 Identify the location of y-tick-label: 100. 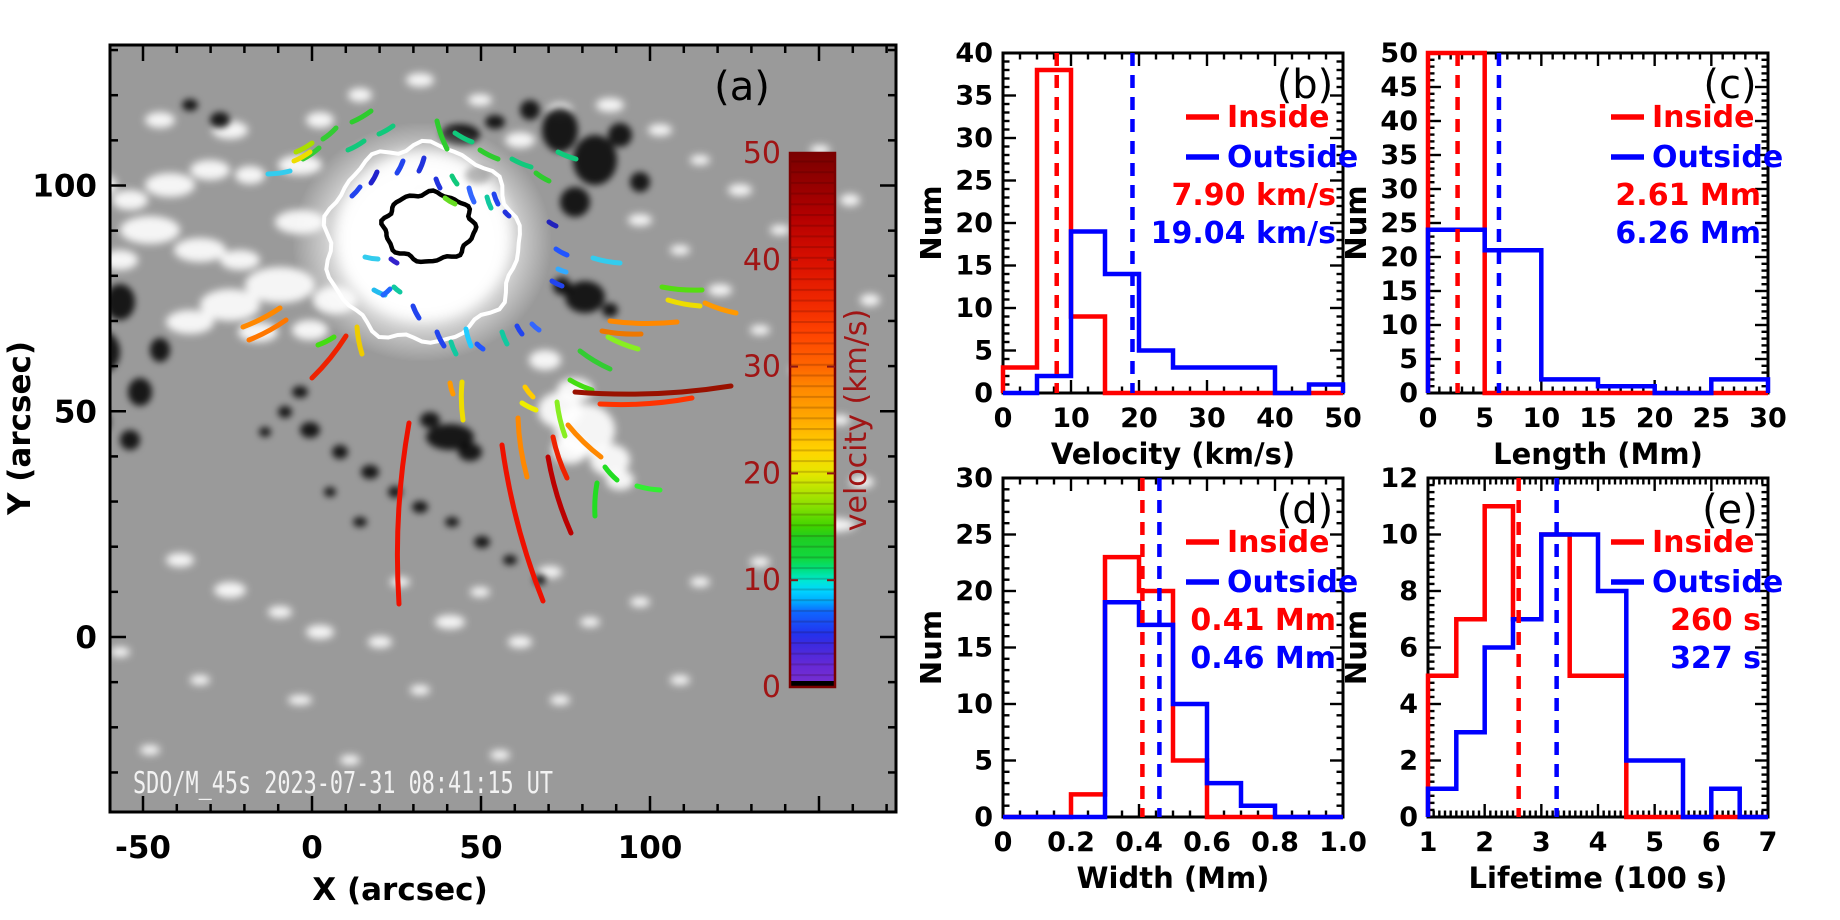
(64, 187).